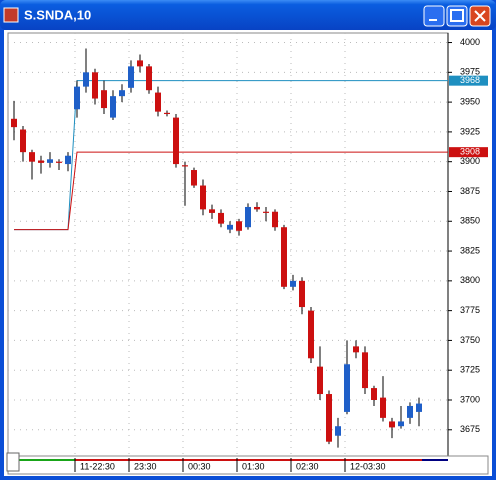  I want to click on x-tick-label: 23:30, so click(145, 466).